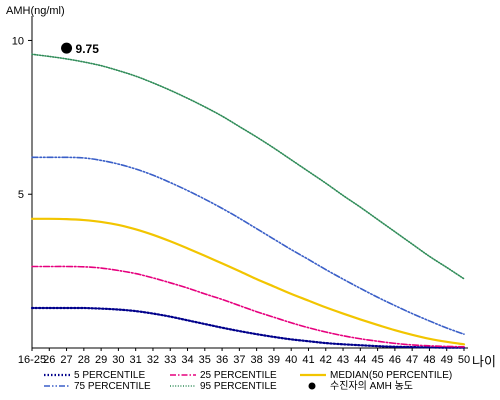 This screenshot has height=400, width=500. Describe the element at coordinates (35, 11) in the screenshot. I see `y-axis-title: AMH(ng/ml)` at that location.